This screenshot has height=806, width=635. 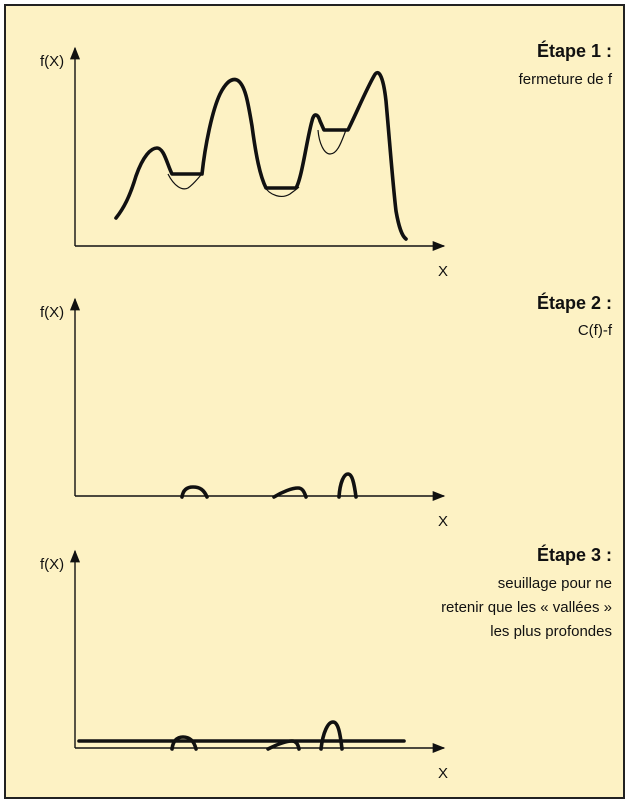 I want to click on step-2-title: Étape 2 :, so click(x=574, y=302).